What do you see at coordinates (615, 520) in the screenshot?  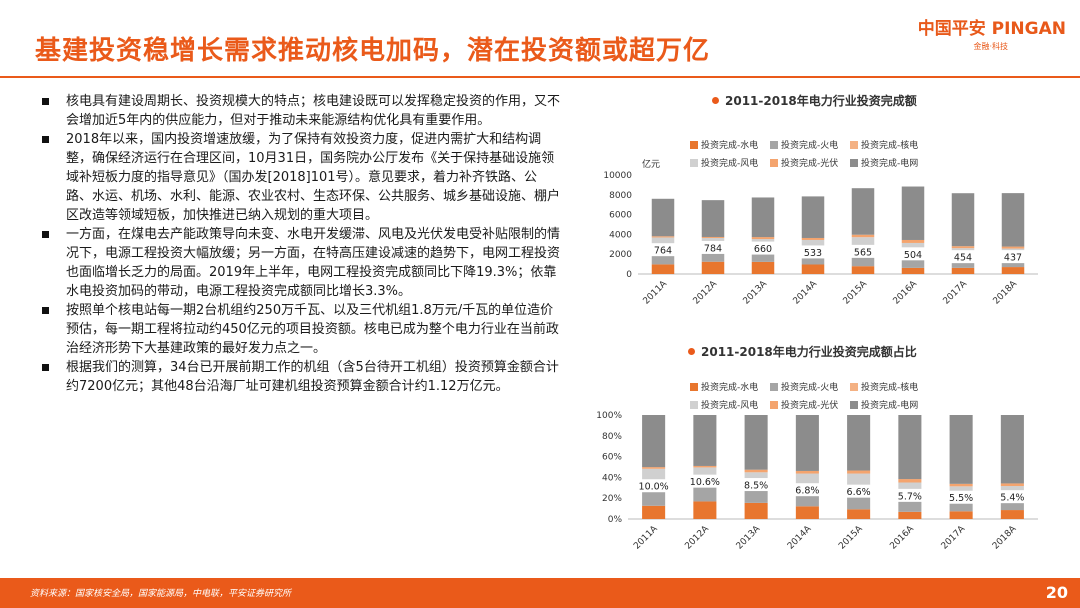 I see `chart2-y-tick-label: 0%` at bounding box center [615, 520].